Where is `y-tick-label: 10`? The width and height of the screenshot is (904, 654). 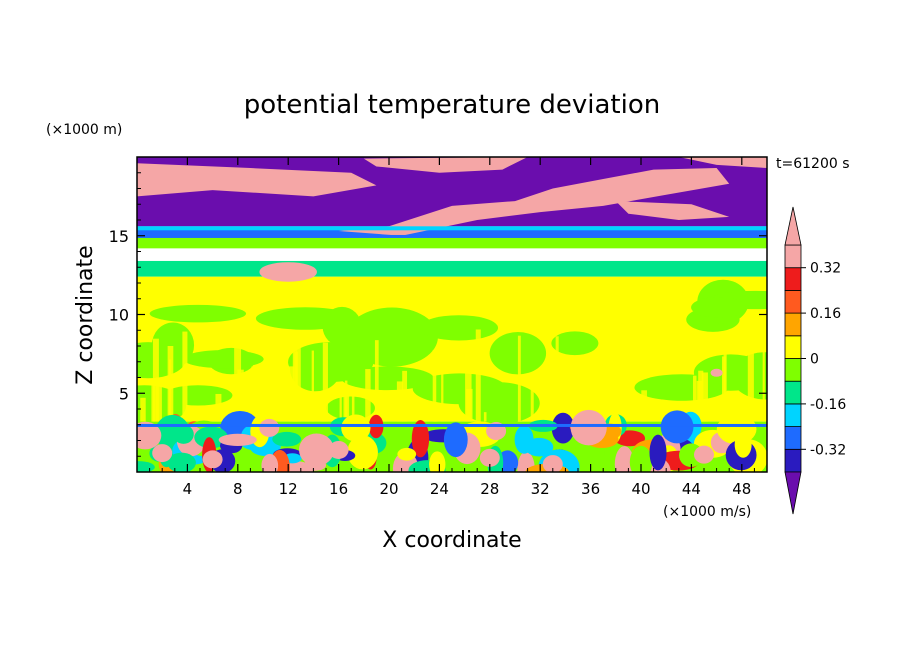 y-tick-label: 10 is located at coordinates (119, 315).